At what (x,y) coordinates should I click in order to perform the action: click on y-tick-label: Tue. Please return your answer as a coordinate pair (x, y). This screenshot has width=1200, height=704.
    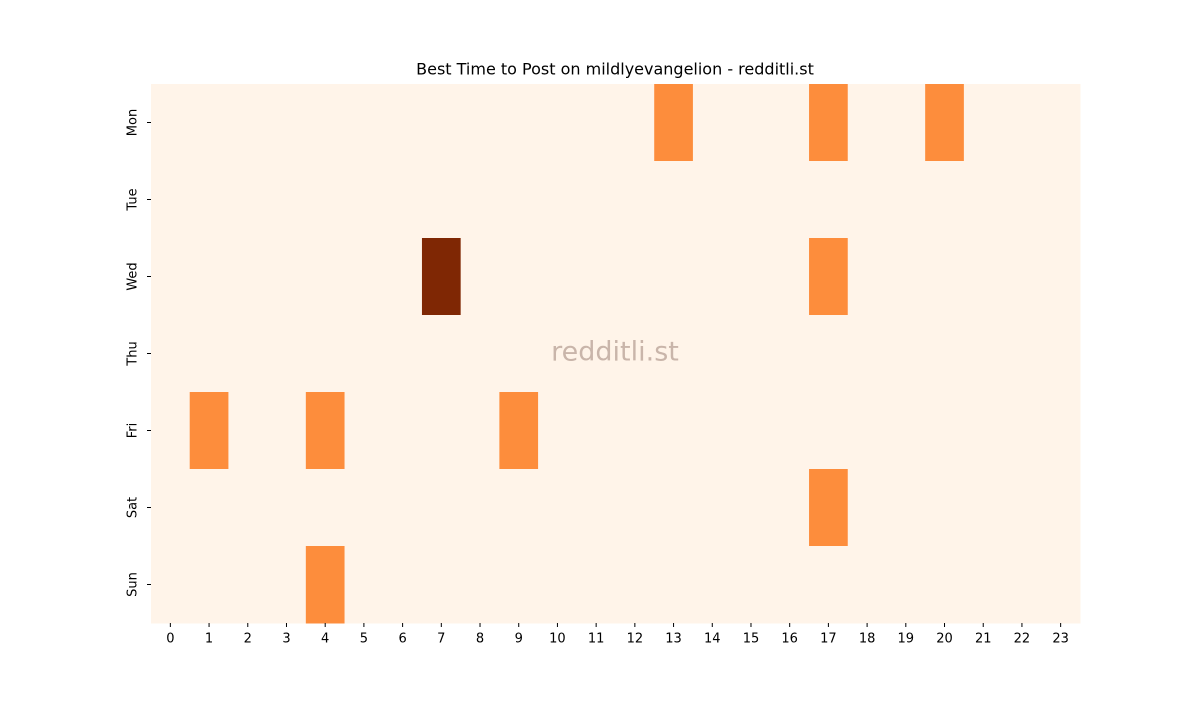
    Looking at the image, I should click on (133, 199).